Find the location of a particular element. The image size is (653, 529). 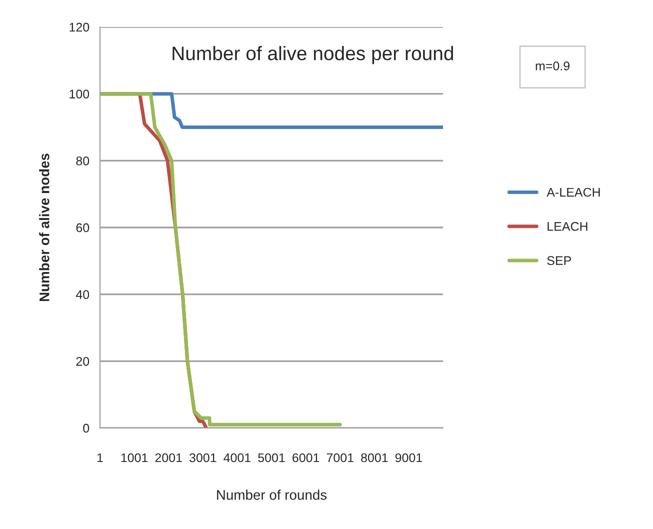

y-tick-label: 20 is located at coordinates (83, 361).